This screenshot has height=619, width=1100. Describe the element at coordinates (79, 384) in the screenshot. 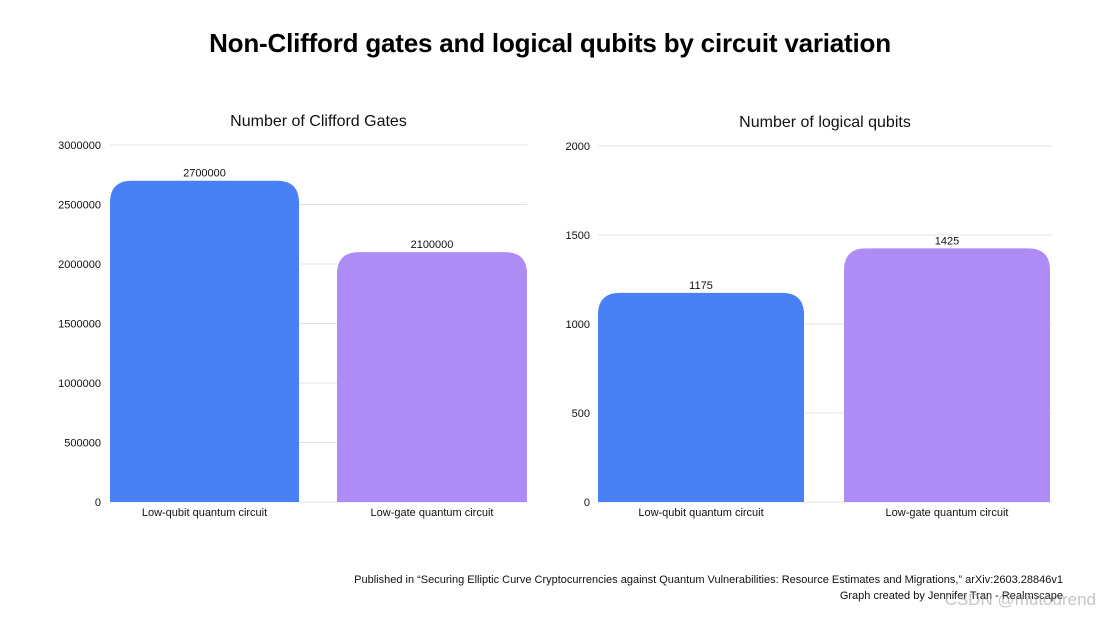

I see `y-tick-label: 1000000` at that location.